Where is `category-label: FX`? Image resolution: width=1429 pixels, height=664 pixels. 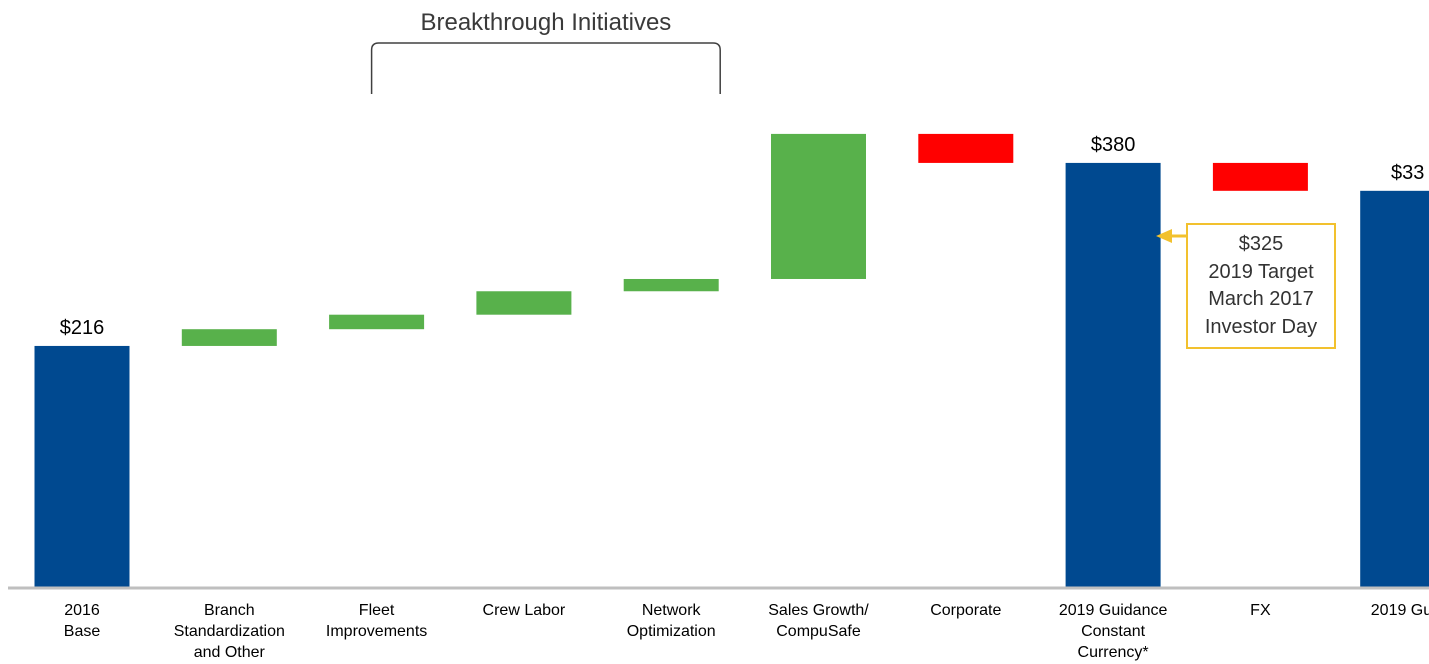
category-label: FX is located at coordinates (1260, 610).